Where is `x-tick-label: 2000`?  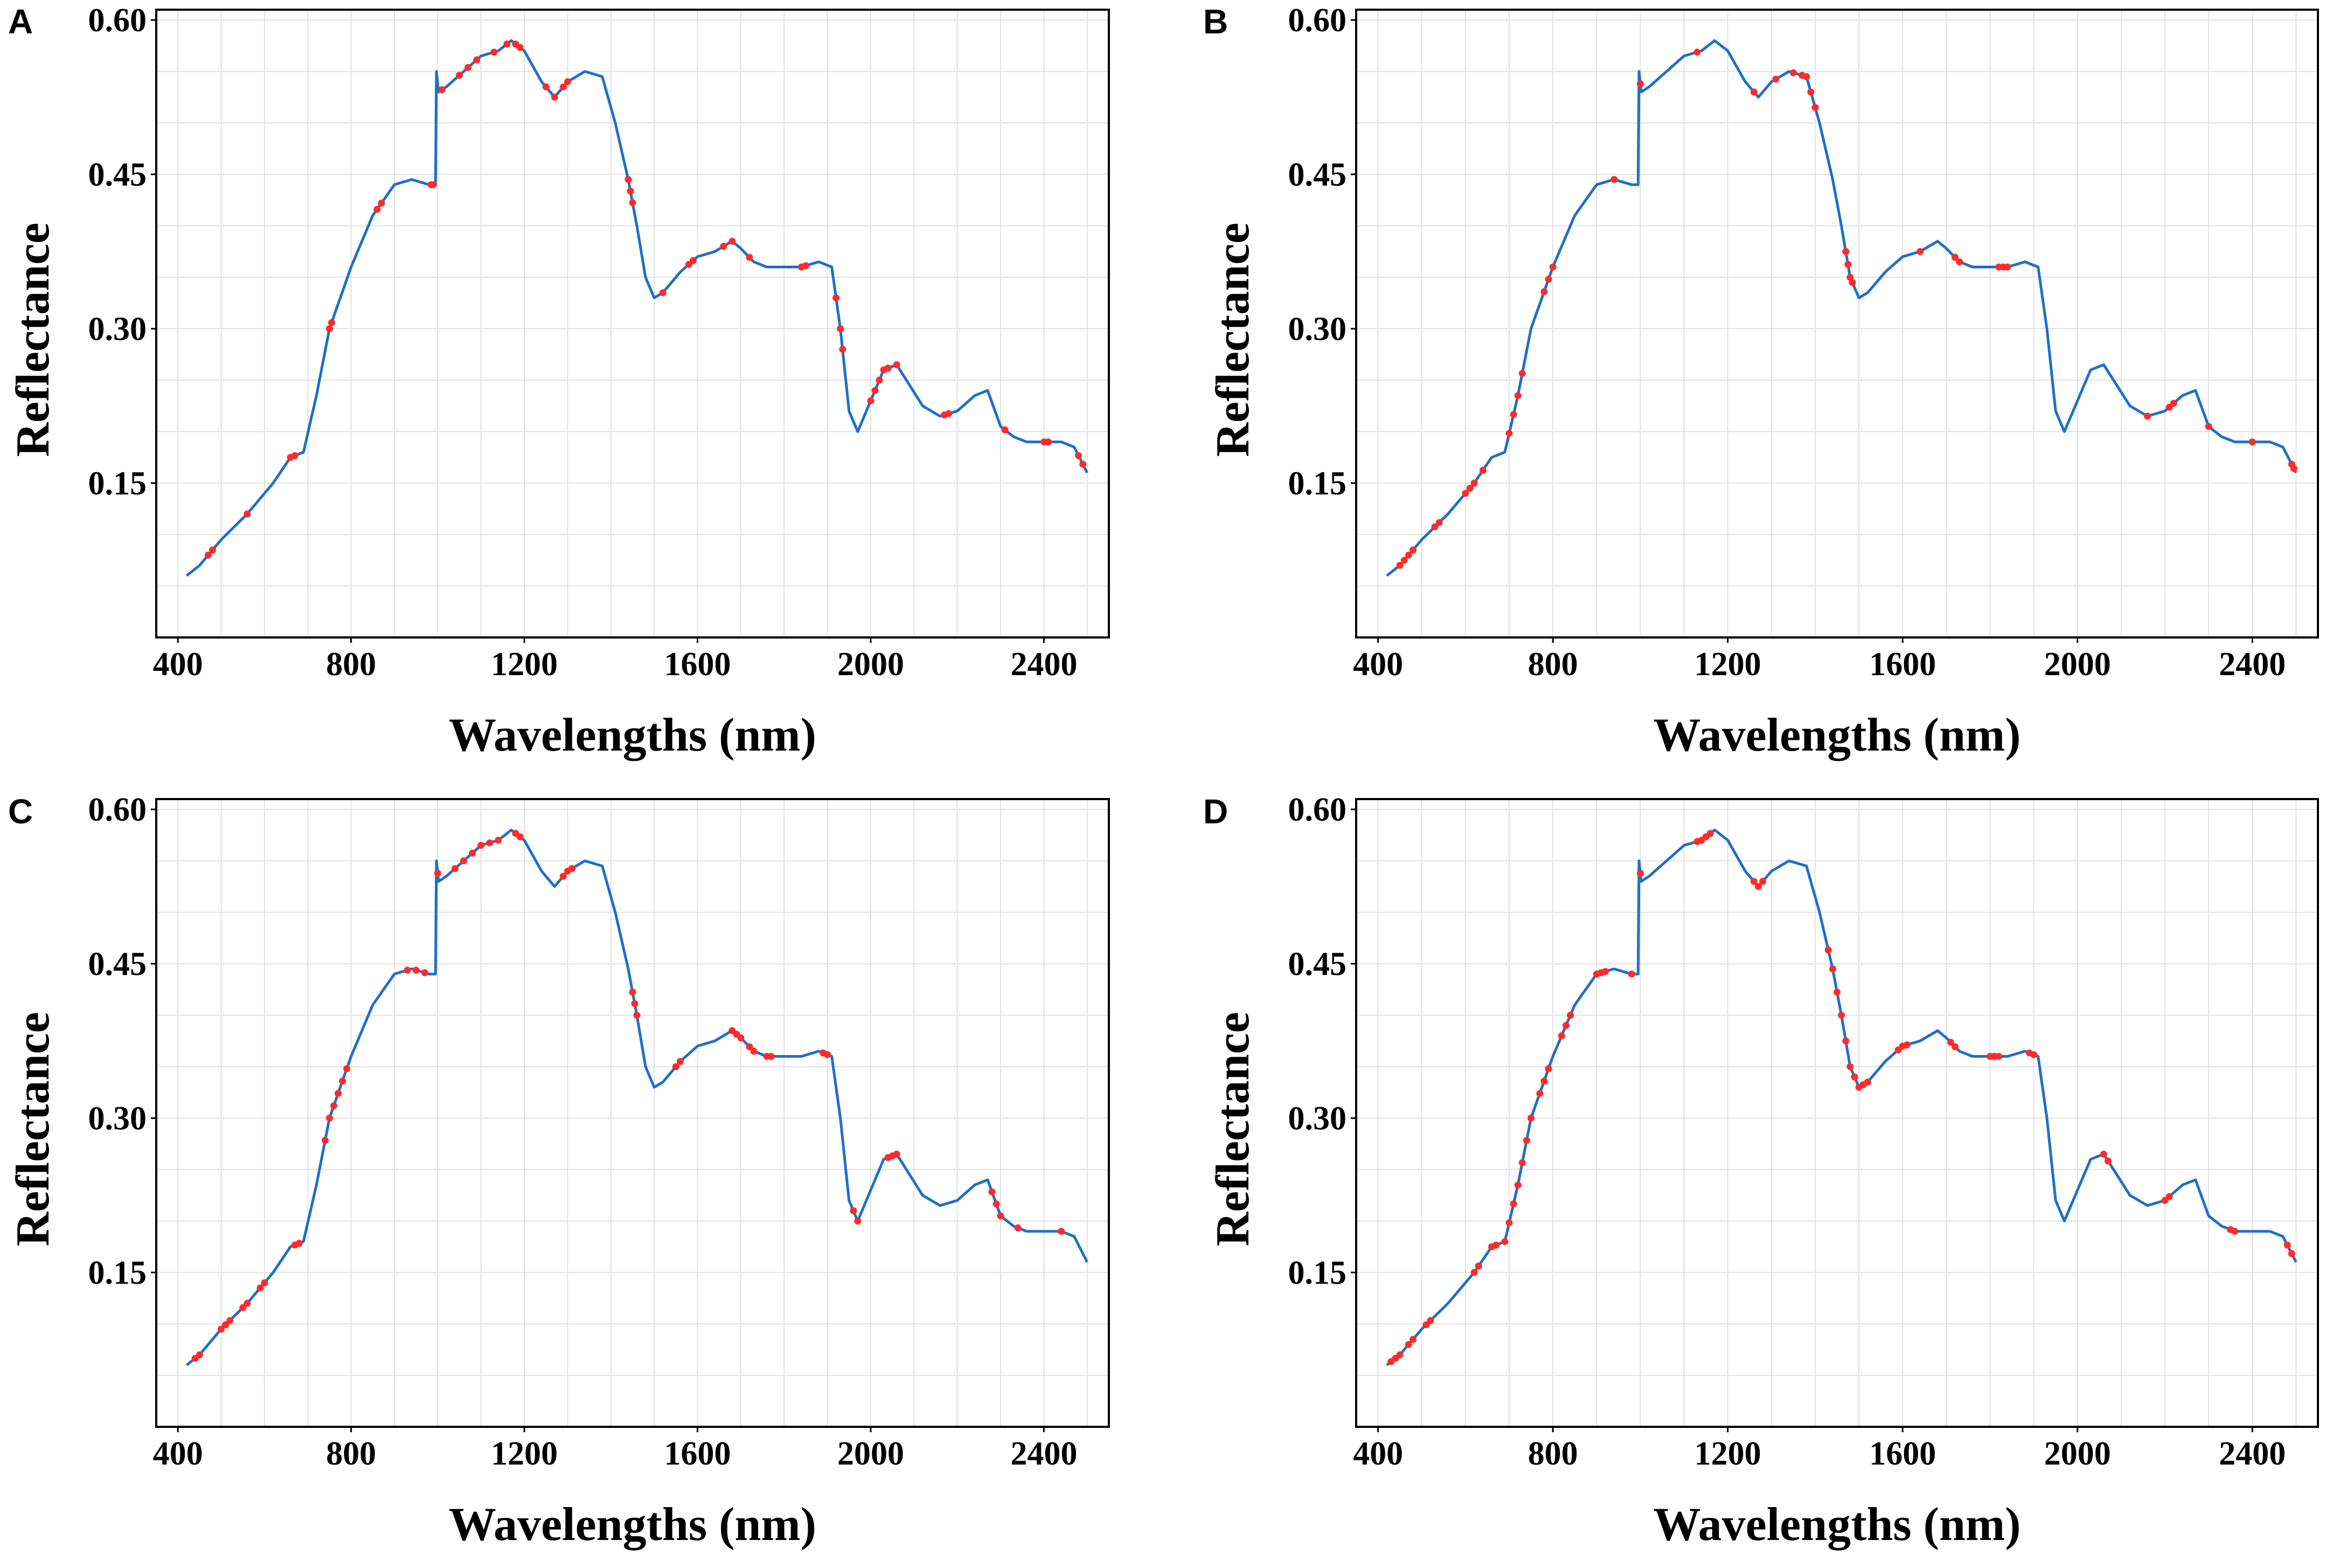
x-tick-label: 2000 is located at coordinates (2077, 1453).